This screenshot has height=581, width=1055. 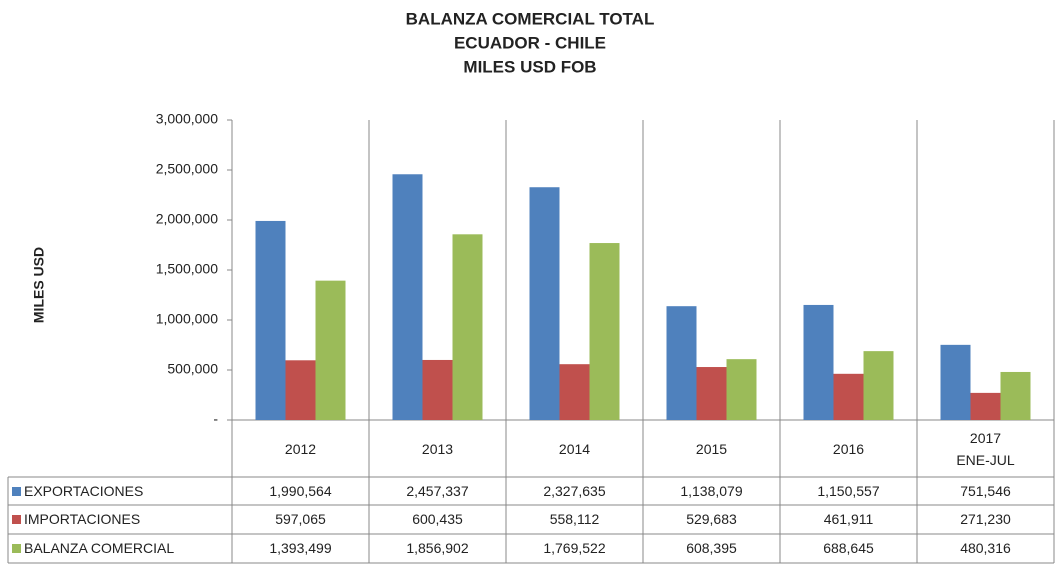 I want to click on table-value: 558,112, so click(x=574, y=519).